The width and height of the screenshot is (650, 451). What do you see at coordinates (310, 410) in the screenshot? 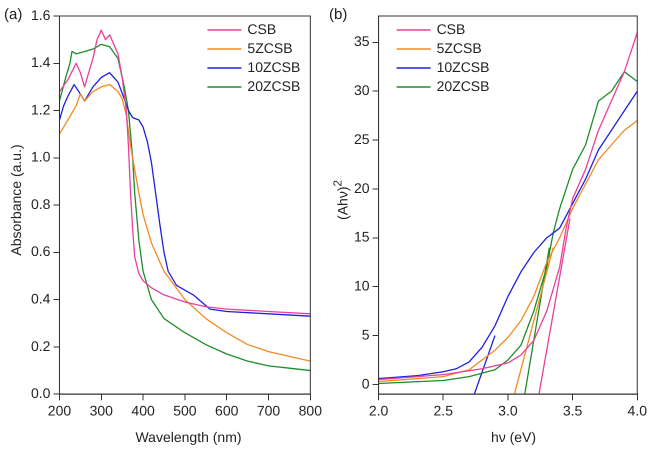
I see `x-tick-label: 800` at bounding box center [310, 410].